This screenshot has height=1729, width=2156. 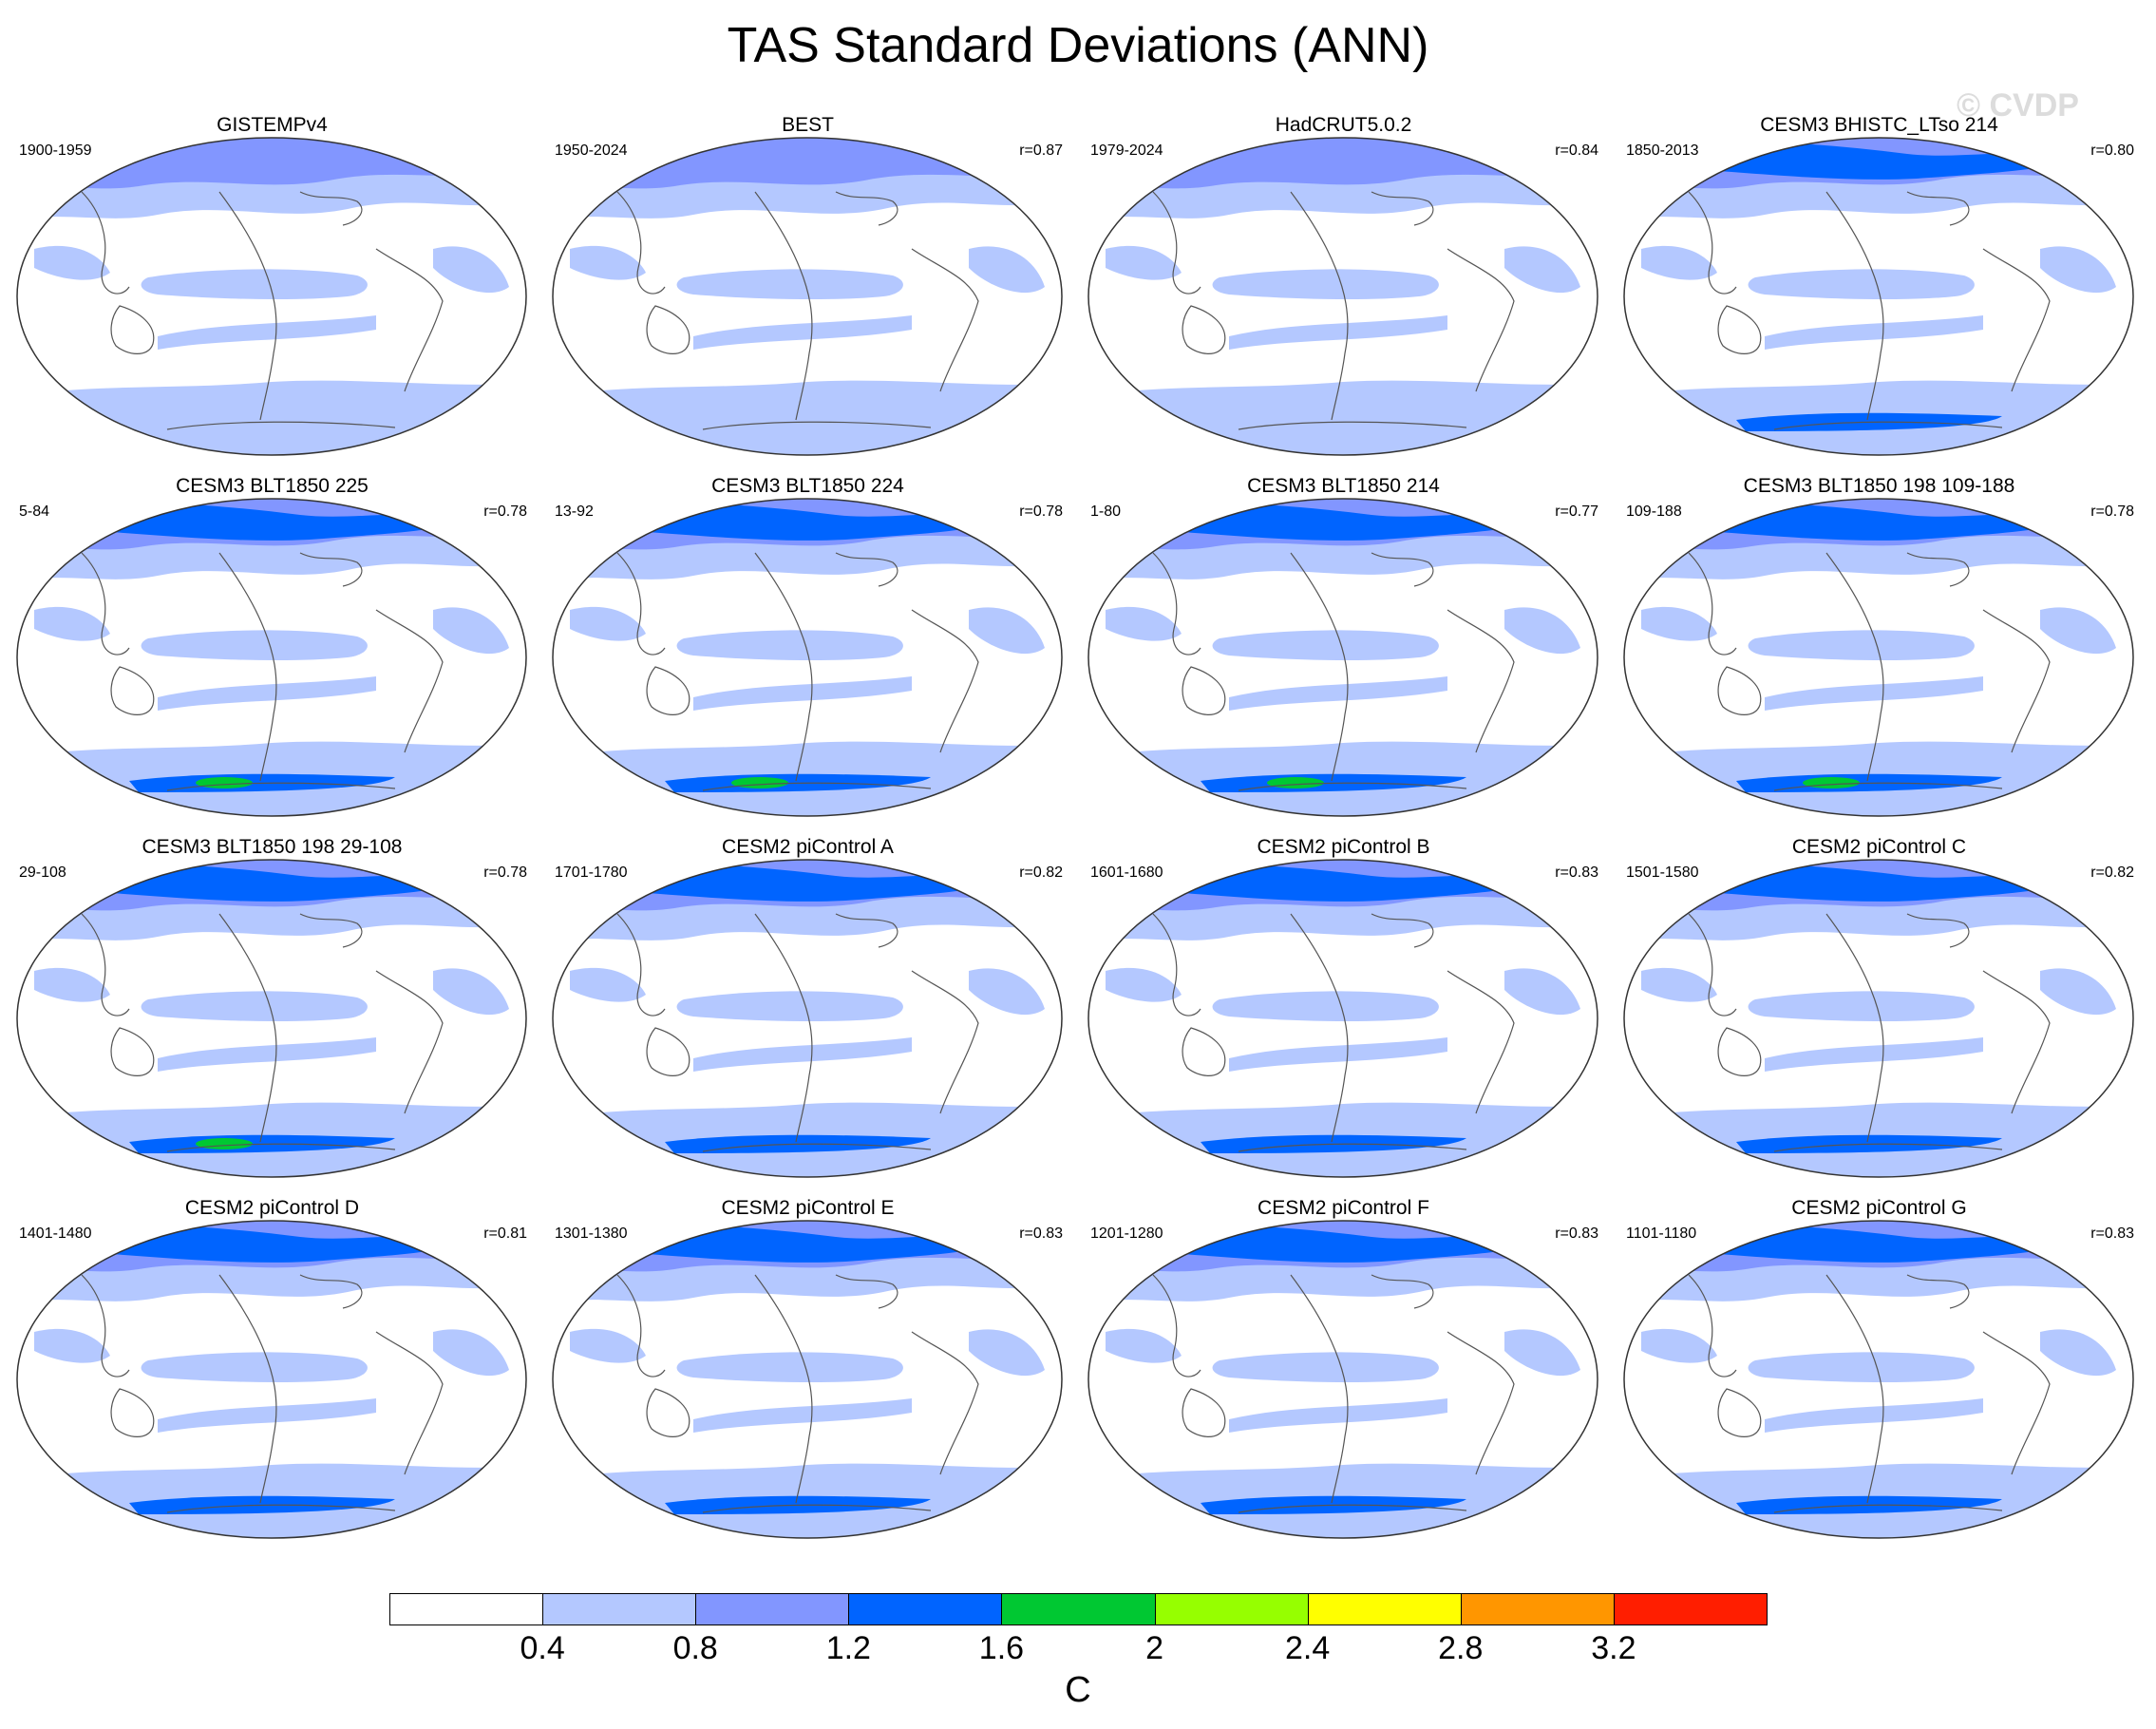 What do you see at coordinates (695, 1648) in the screenshot?
I see `colorbar-tick-label: 0.8` at bounding box center [695, 1648].